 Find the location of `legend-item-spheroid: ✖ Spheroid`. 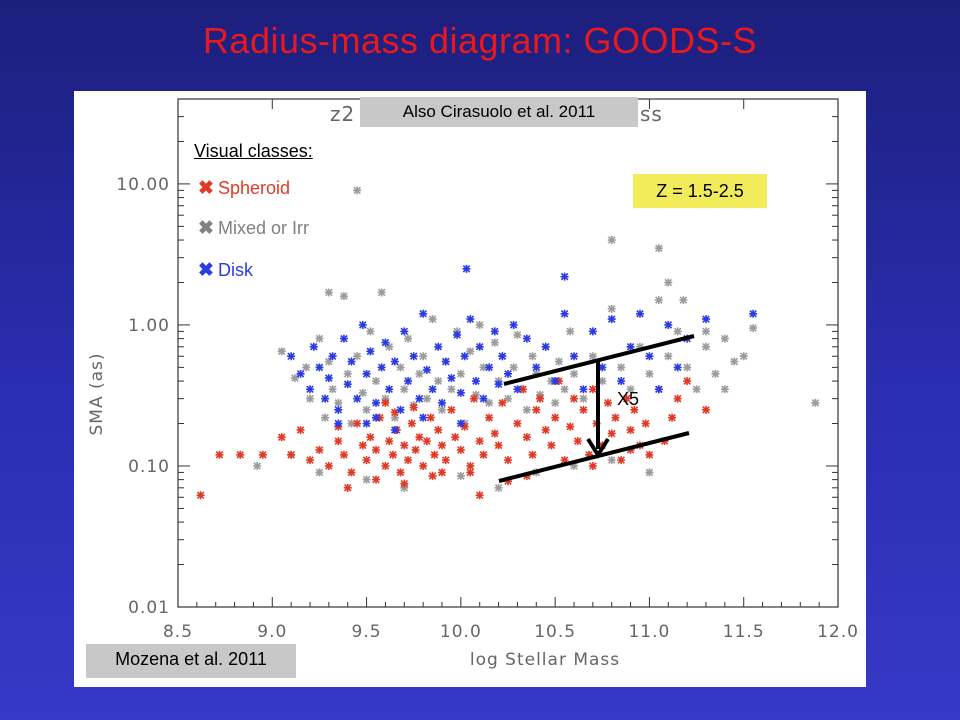

legend-item-spheroid: ✖ Spheroid is located at coordinates (244, 188).